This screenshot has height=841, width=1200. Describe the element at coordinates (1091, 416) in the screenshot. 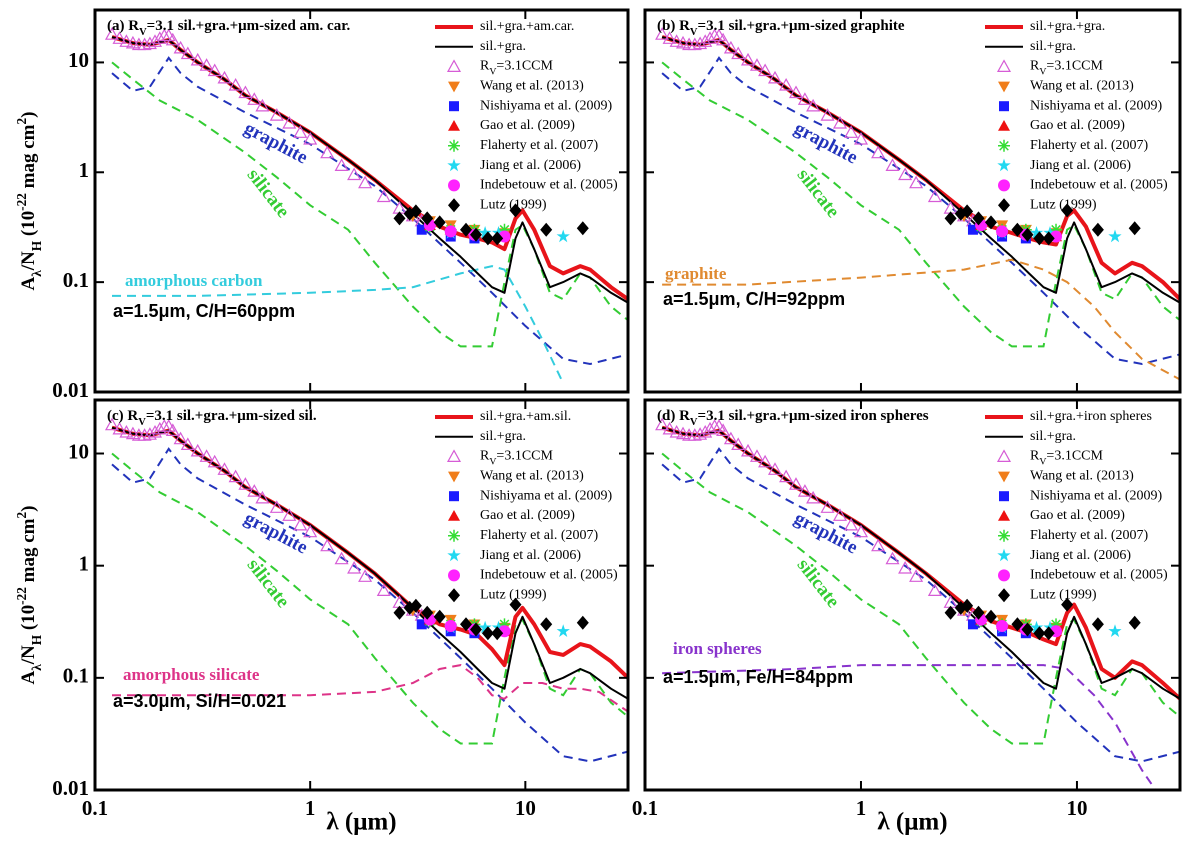

I see `legend-label: sil.+gra.+iron spheres` at that location.